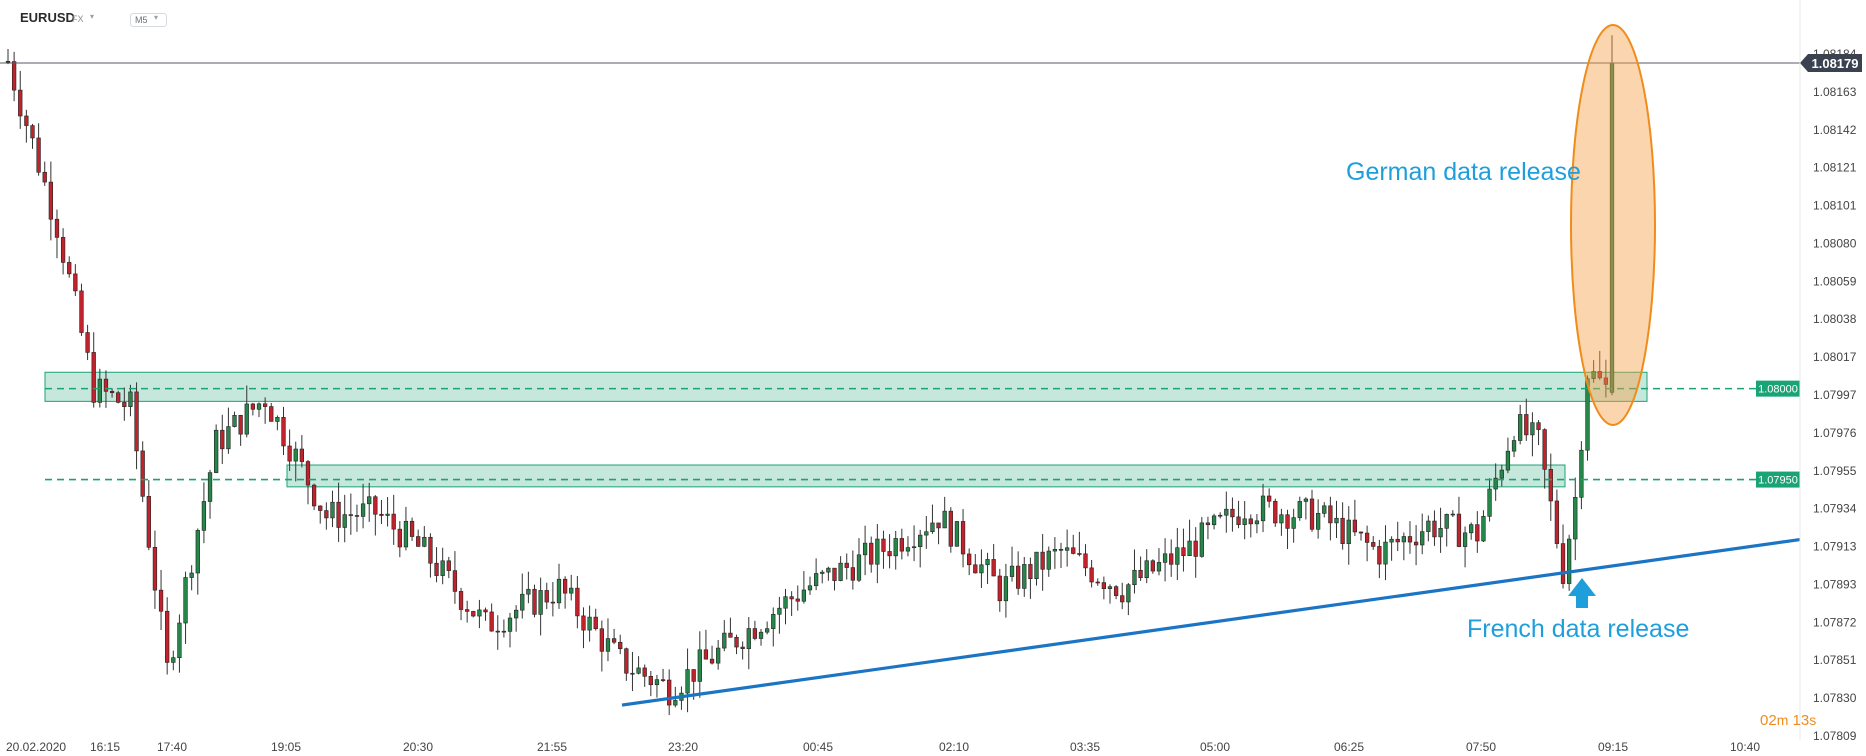  Describe the element at coordinates (286, 747) in the screenshot. I see `x-tick-label: 19:05` at that location.